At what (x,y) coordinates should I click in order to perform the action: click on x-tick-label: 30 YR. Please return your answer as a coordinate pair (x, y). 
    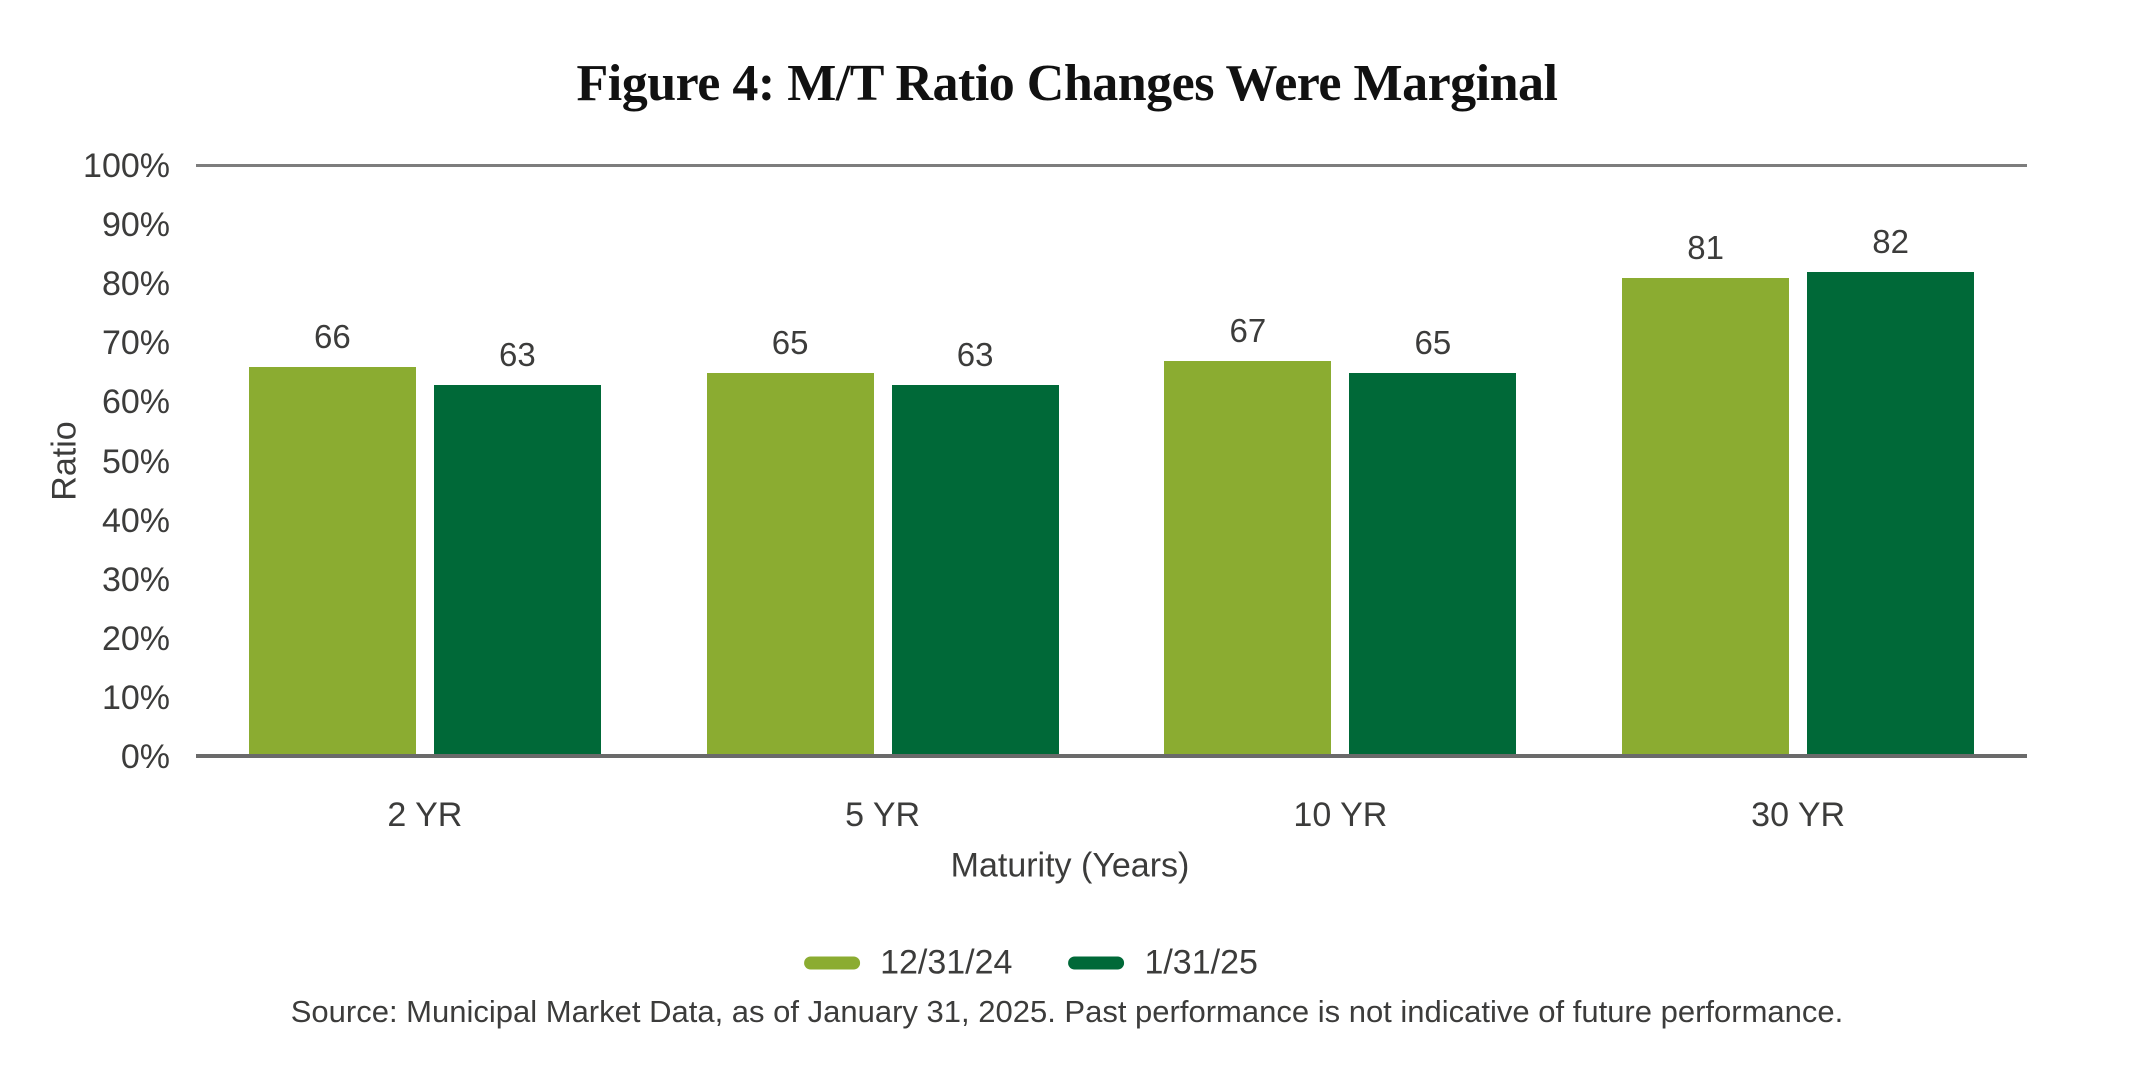
    Looking at the image, I should click on (1798, 815).